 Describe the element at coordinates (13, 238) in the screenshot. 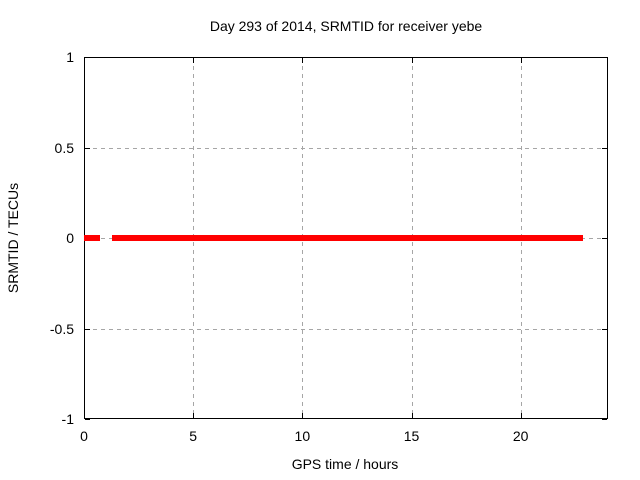

I see `y-axis-label: SRMTID / TECUs` at that location.